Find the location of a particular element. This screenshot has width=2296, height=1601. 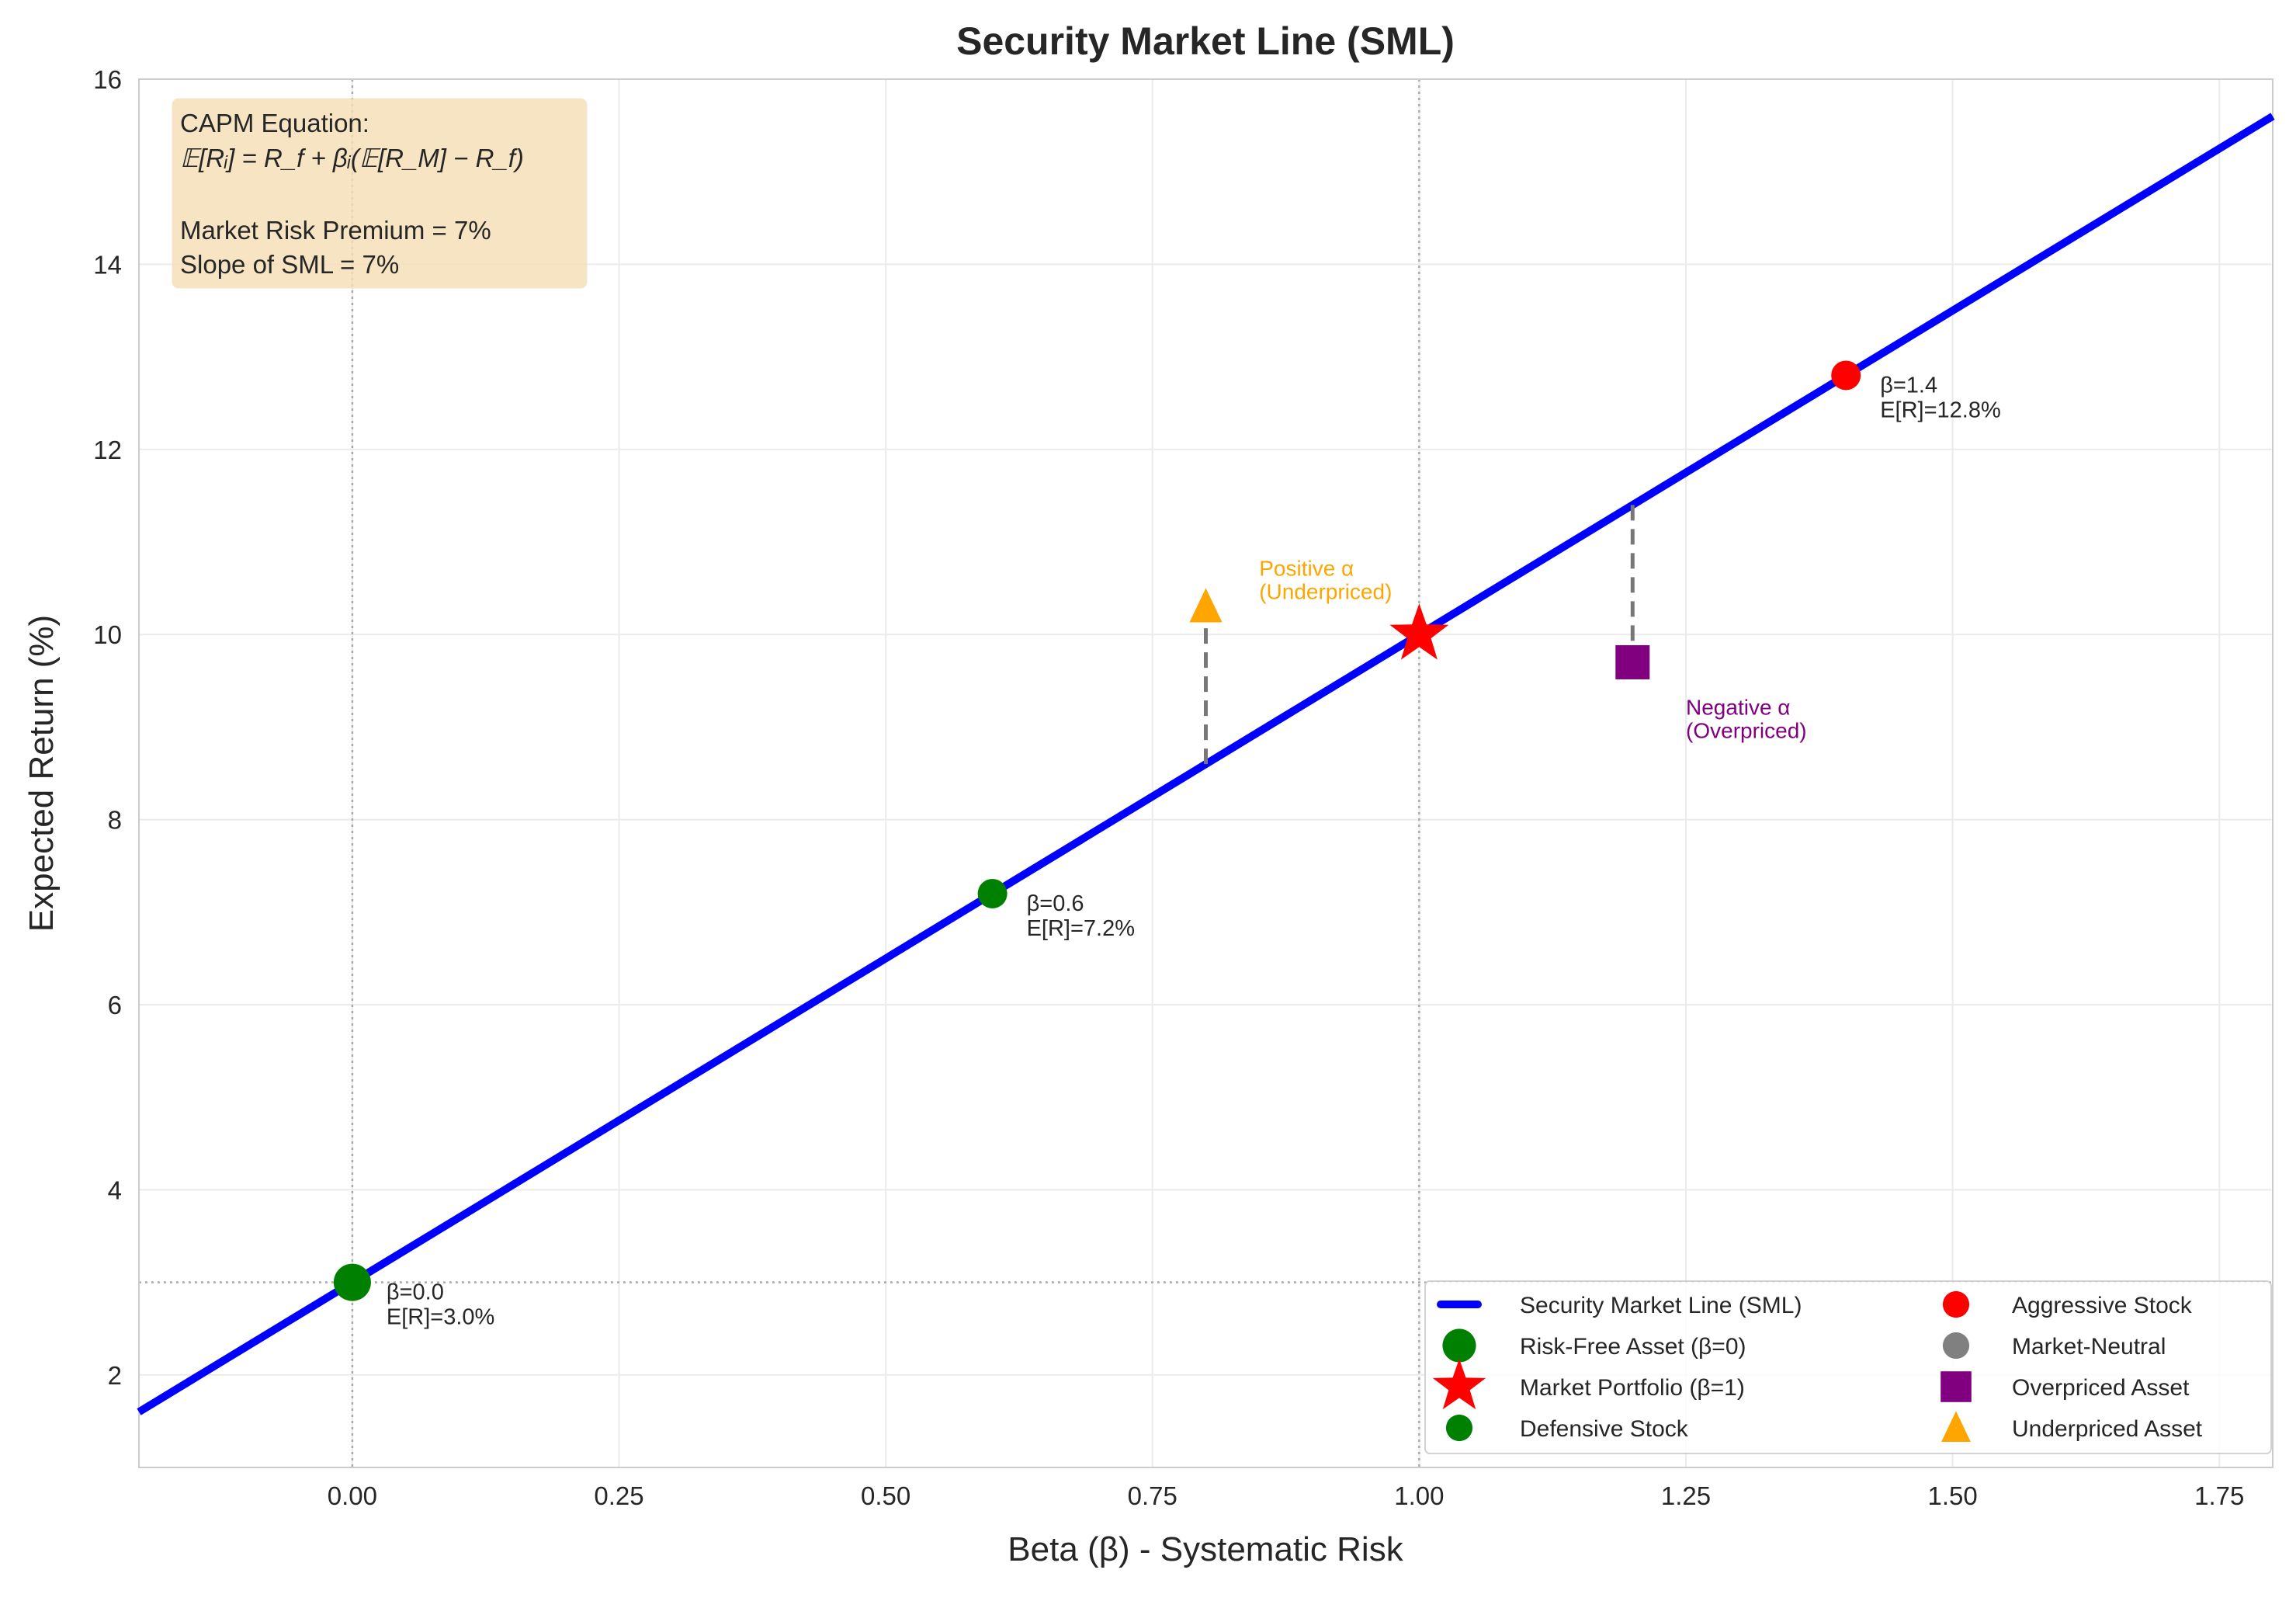

alpha-annotation: Negative α is located at coordinates (1738, 707).